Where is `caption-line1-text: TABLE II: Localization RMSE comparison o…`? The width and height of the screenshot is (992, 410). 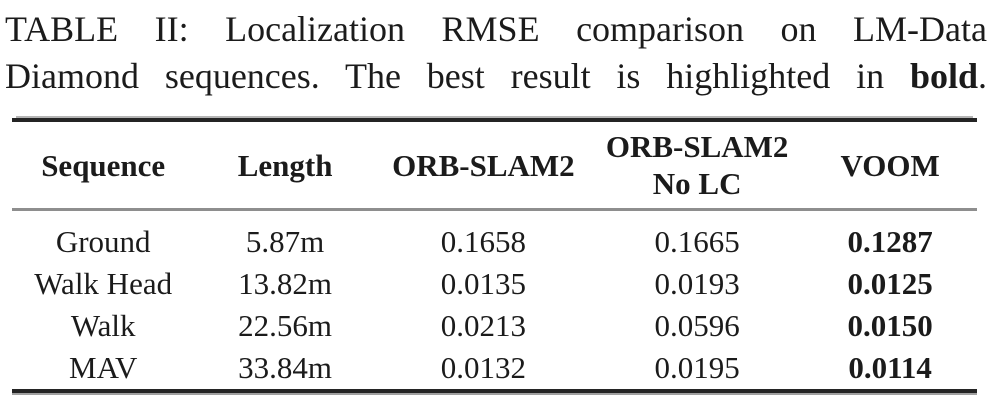
caption-line1-text: TABLE II: Localization RMSE comparison o… is located at coordinates (496, 29).